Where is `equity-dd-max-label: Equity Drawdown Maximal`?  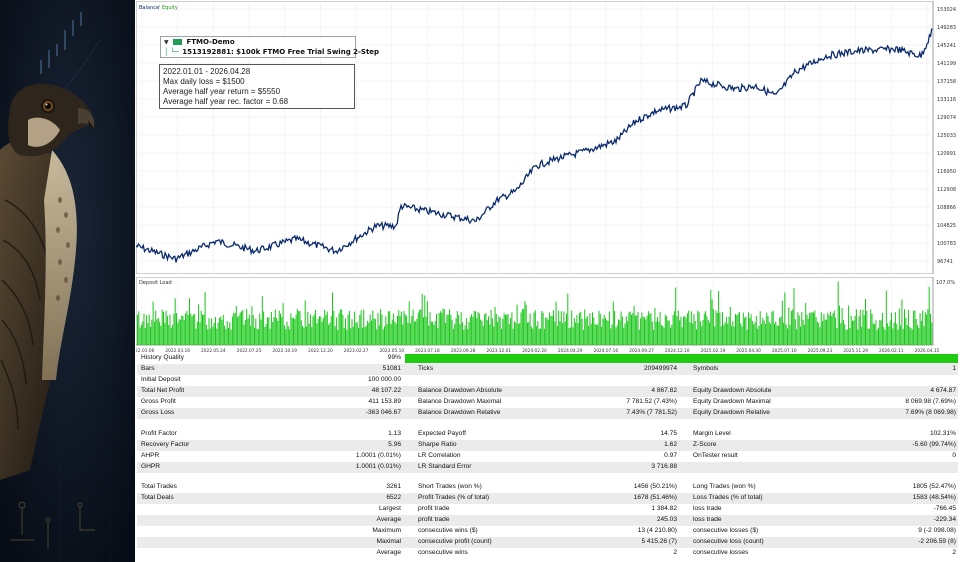
equity-dd-max-label: Equity Drawdown Maximal is located at coordinates (732, 401).